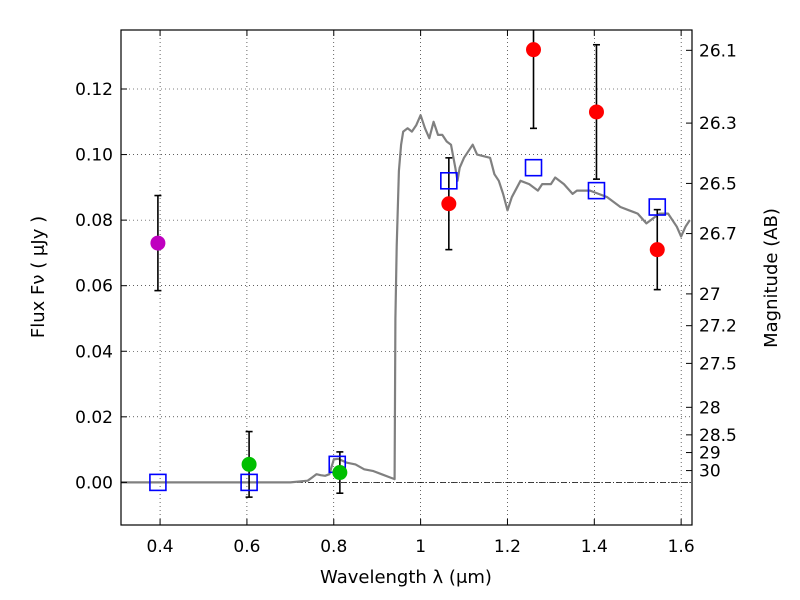 This screenshot has height=600, width=800. Describe the element at coordinates (246, 547) in the screenshot. I see `x-tick-label: 0.6` at that location.